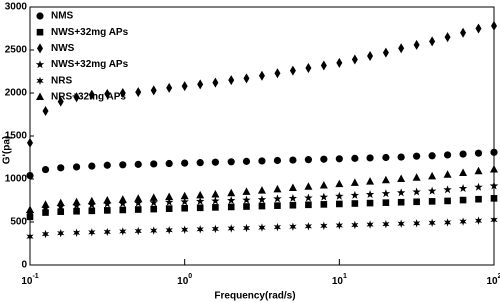 The height and width of the screenshot is (302, 500). What do you see at coordinates (190, 276) in the screenshot?
I see `tick-exponent: 0` at bounding box center [190, 276].